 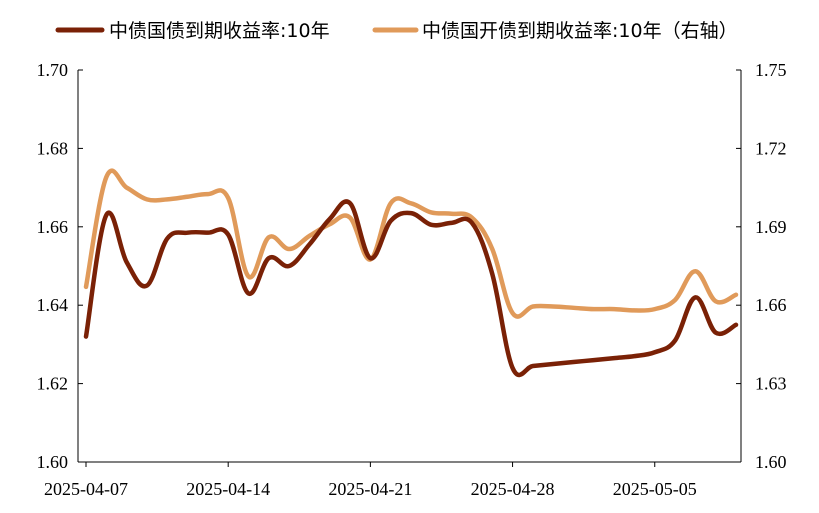 What do you see at coordinates (771, 148) in the screenshot?
I see `y-right-tick-label: 1.72` at bounding box center [771, 148].